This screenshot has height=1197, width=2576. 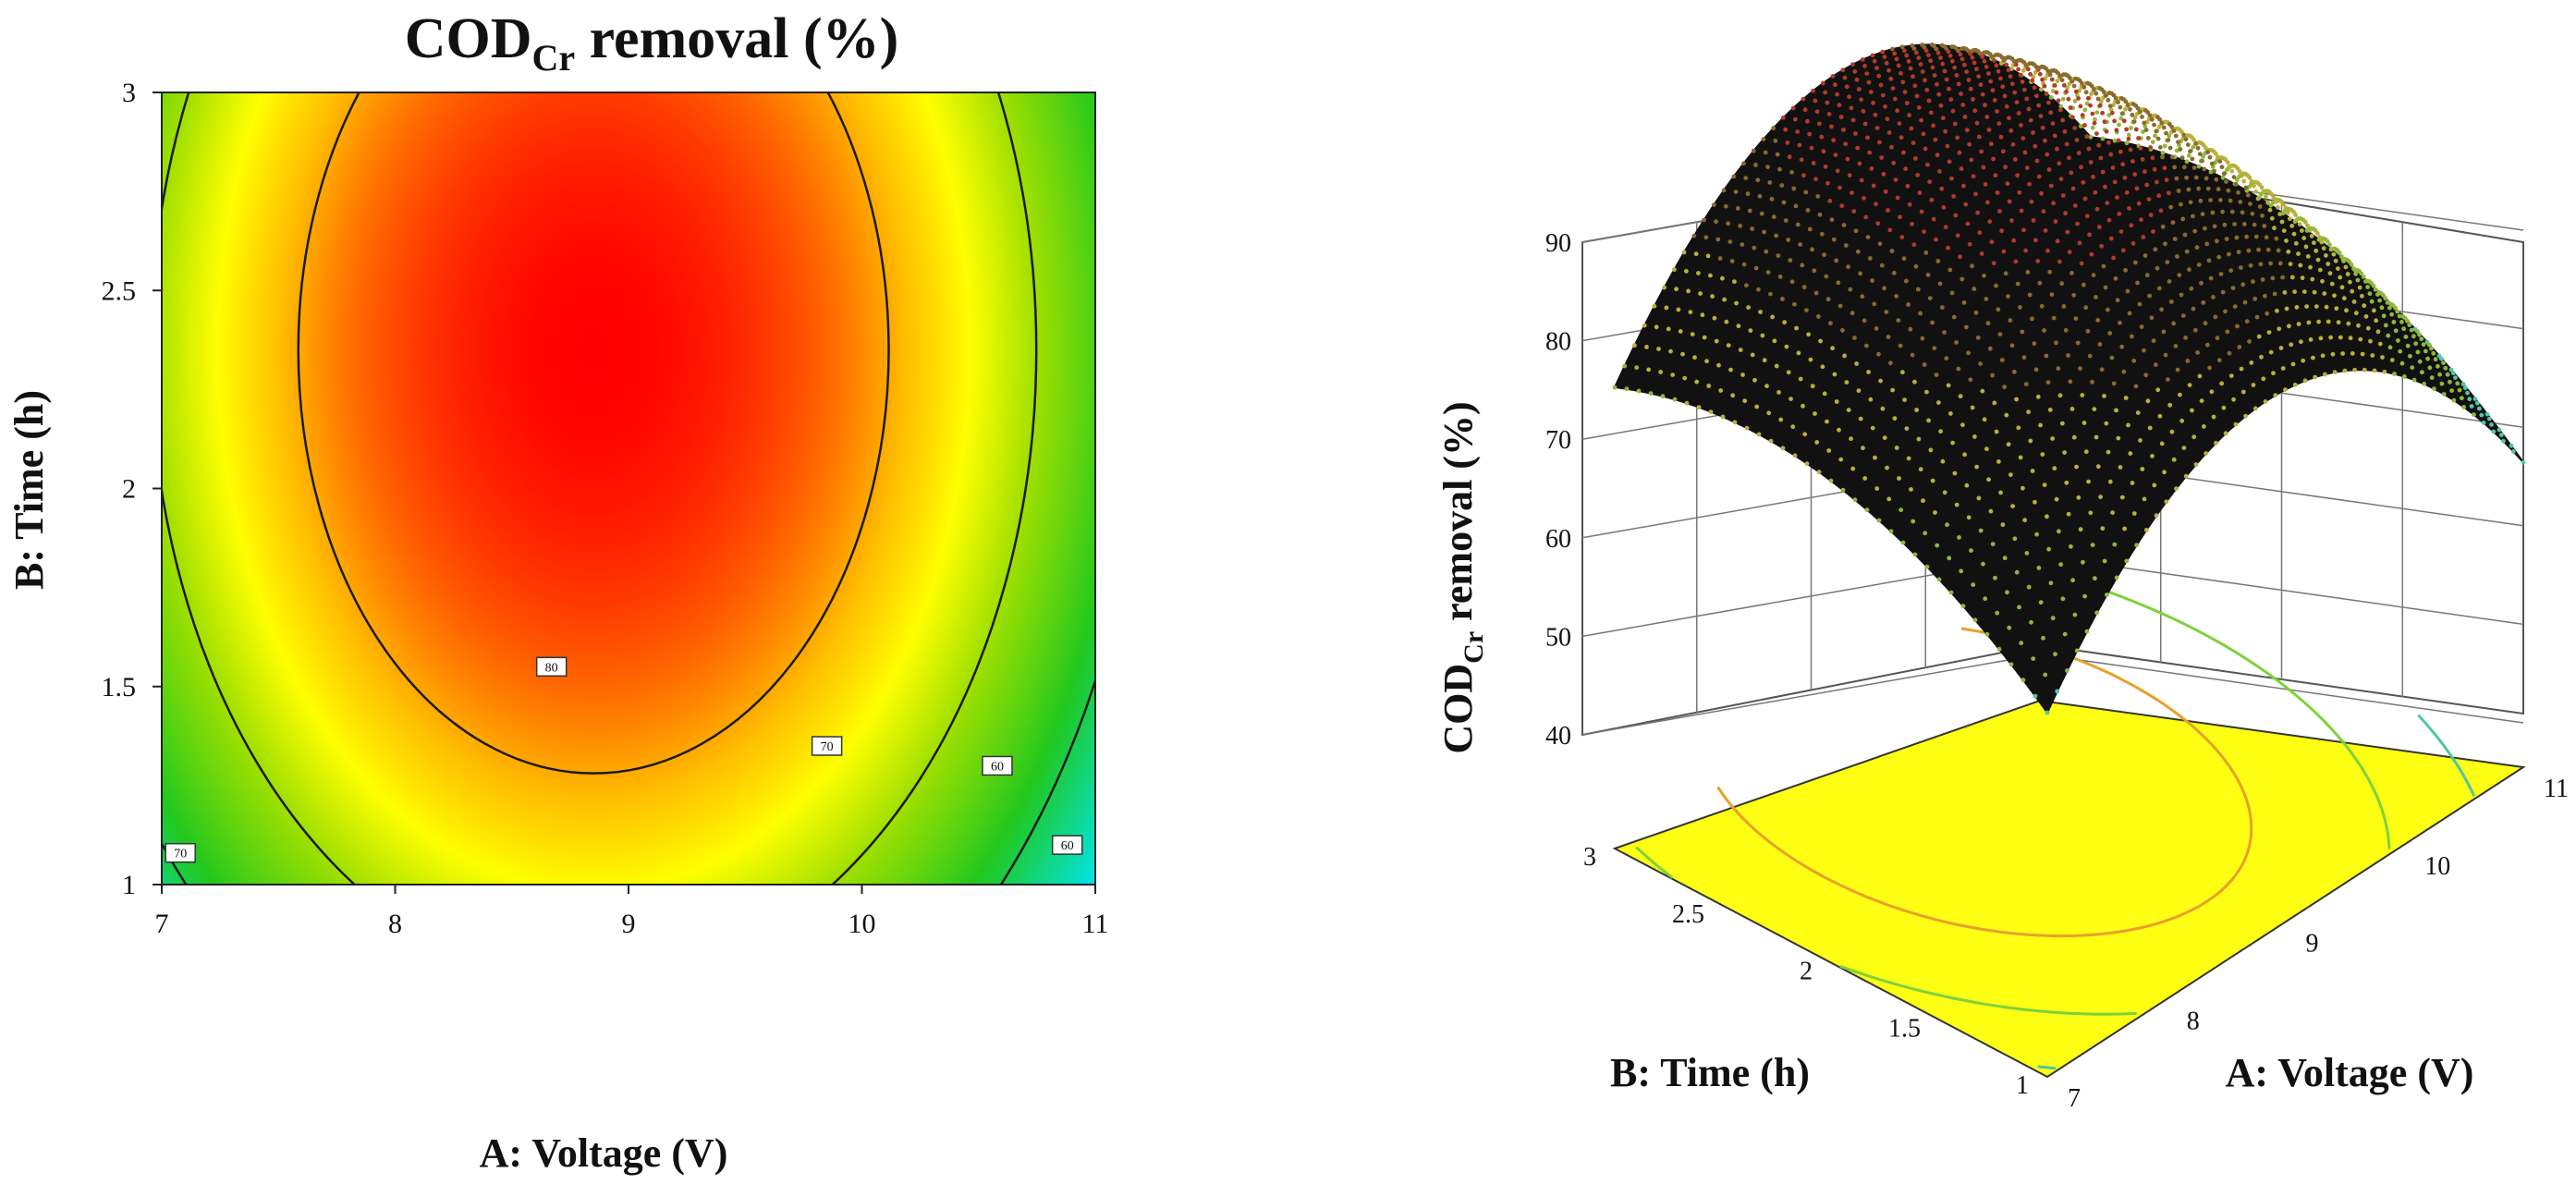 What do you see at coordinates (119, 290) in the screenshot?
I see `contour-y-tick-label: 2.5` at bounding box center [119, 290].